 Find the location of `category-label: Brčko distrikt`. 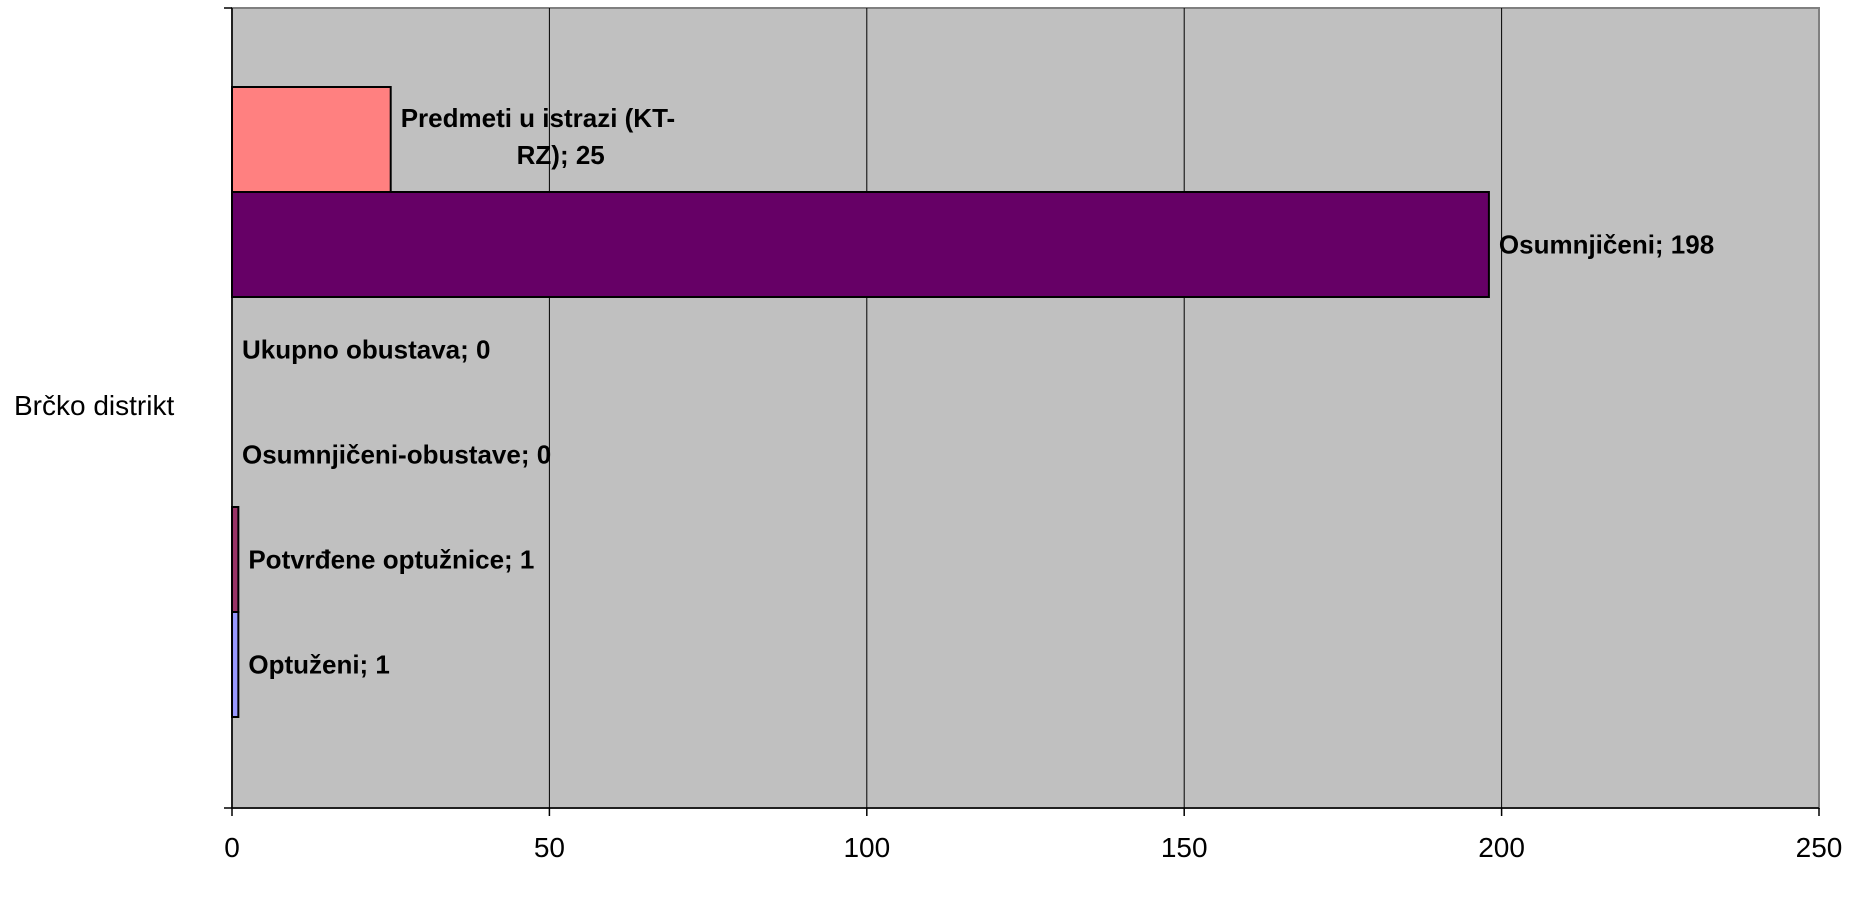

category-label: Brčko distrikt is located at coordinates (94, 405).